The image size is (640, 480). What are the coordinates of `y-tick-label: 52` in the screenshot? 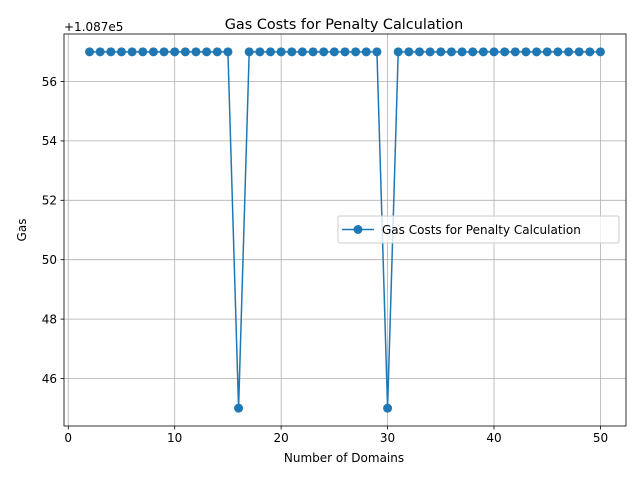 It's located at (49, 201).